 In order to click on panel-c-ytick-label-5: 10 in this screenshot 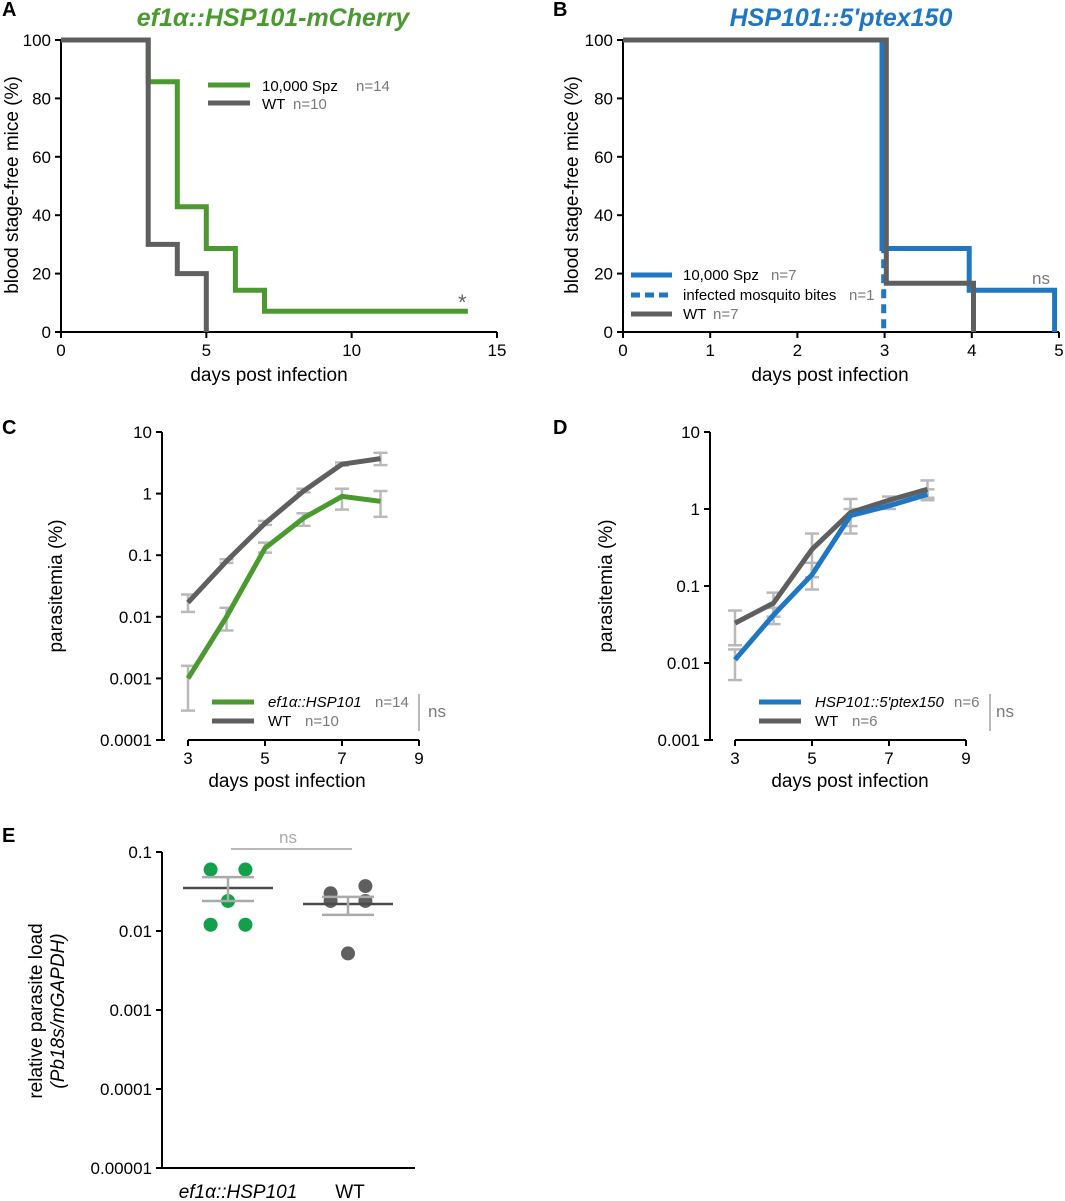, I will do `click(142, 432)`.